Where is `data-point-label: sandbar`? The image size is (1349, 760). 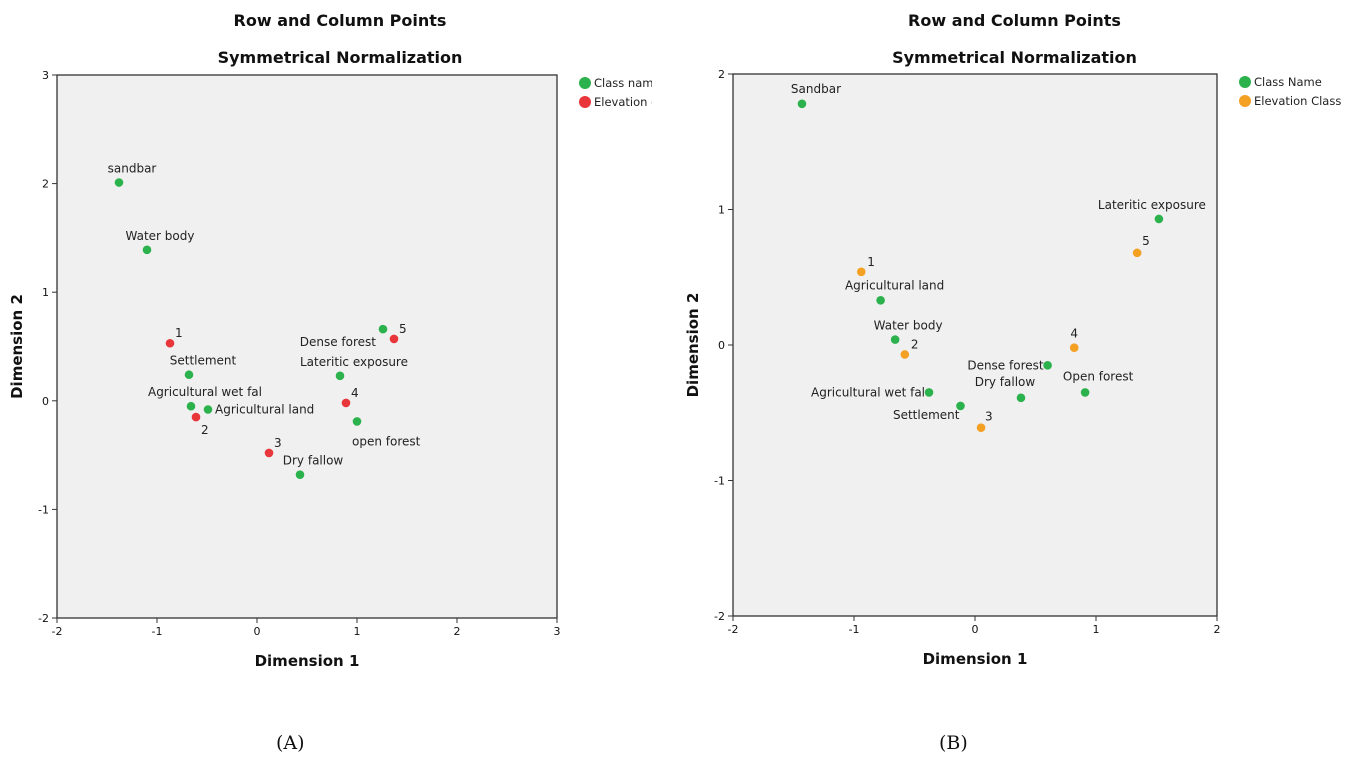
data-point-label: sandbar is located at coordinates (132, 169).